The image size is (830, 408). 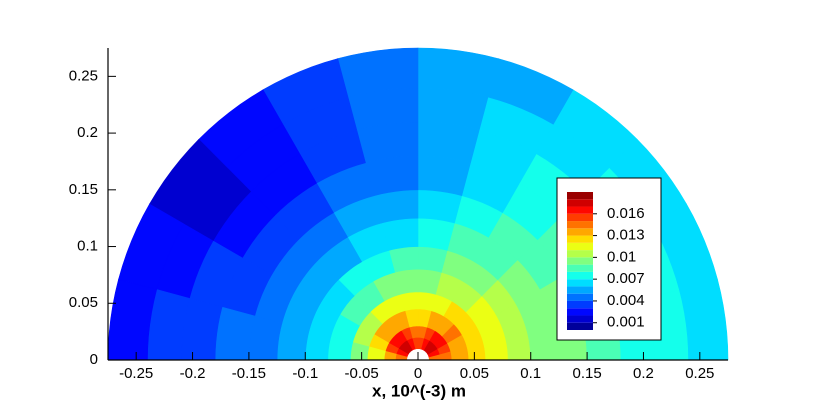 I want to click on x-tick-label: -0.2, so click(x=193, y=373).